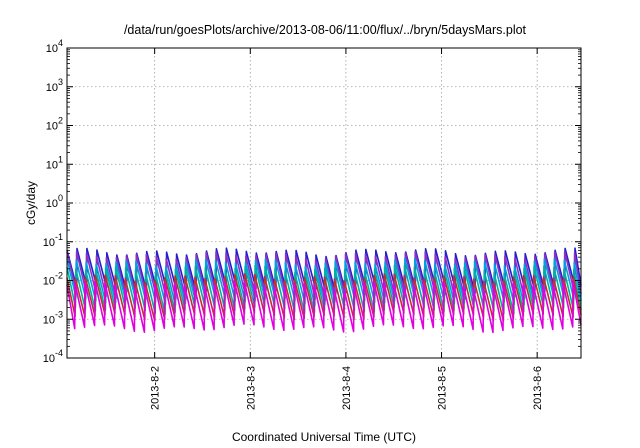  What do you see at coordinates (443, 388) in the screenshot?
I see `x-tick-label: 2013-8-5` at bounding box center [443, 388].